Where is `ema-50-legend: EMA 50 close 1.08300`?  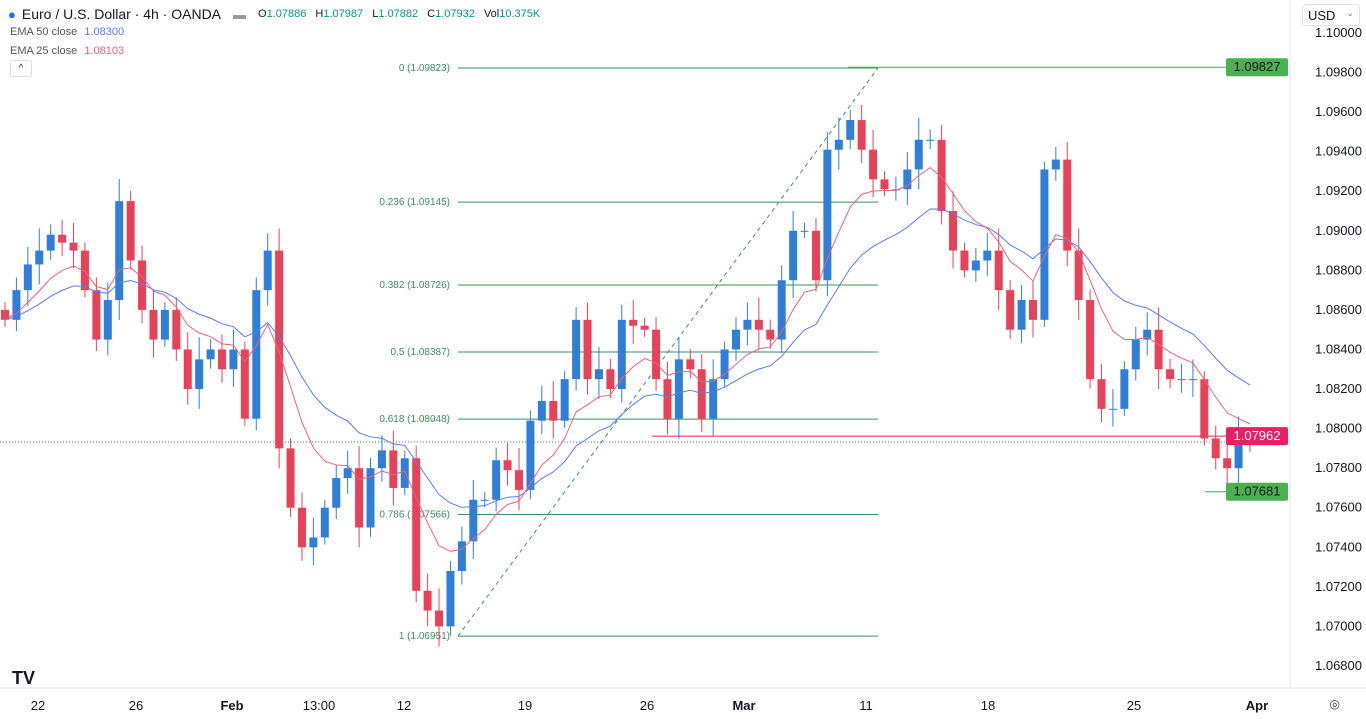 ema-50-legend: EMA 50 close 1.08300 is located at coordinates (67, 32).